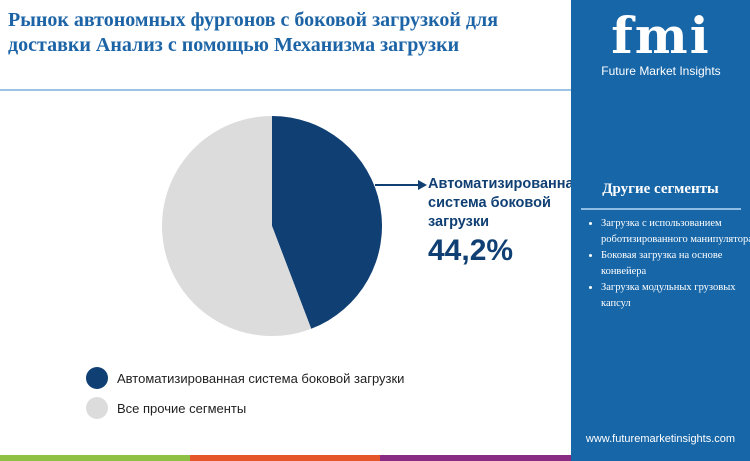 Image resolution: width=750 pixels, height=461 pixels. What do you see at coordinates (285, 458) in the screenshot?
I see `footer-bar-orange` at bounding box center [285, 458].